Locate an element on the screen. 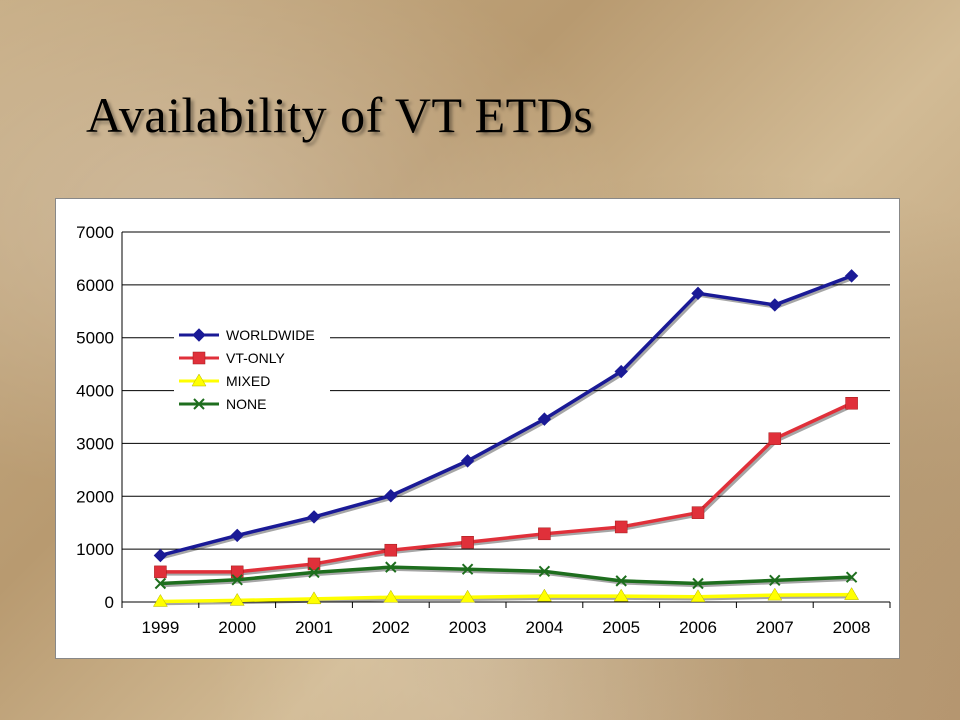 The width and height of the screenshot is (960, 720). x-tick-label: 2000 is located at coordinates (237, 627).